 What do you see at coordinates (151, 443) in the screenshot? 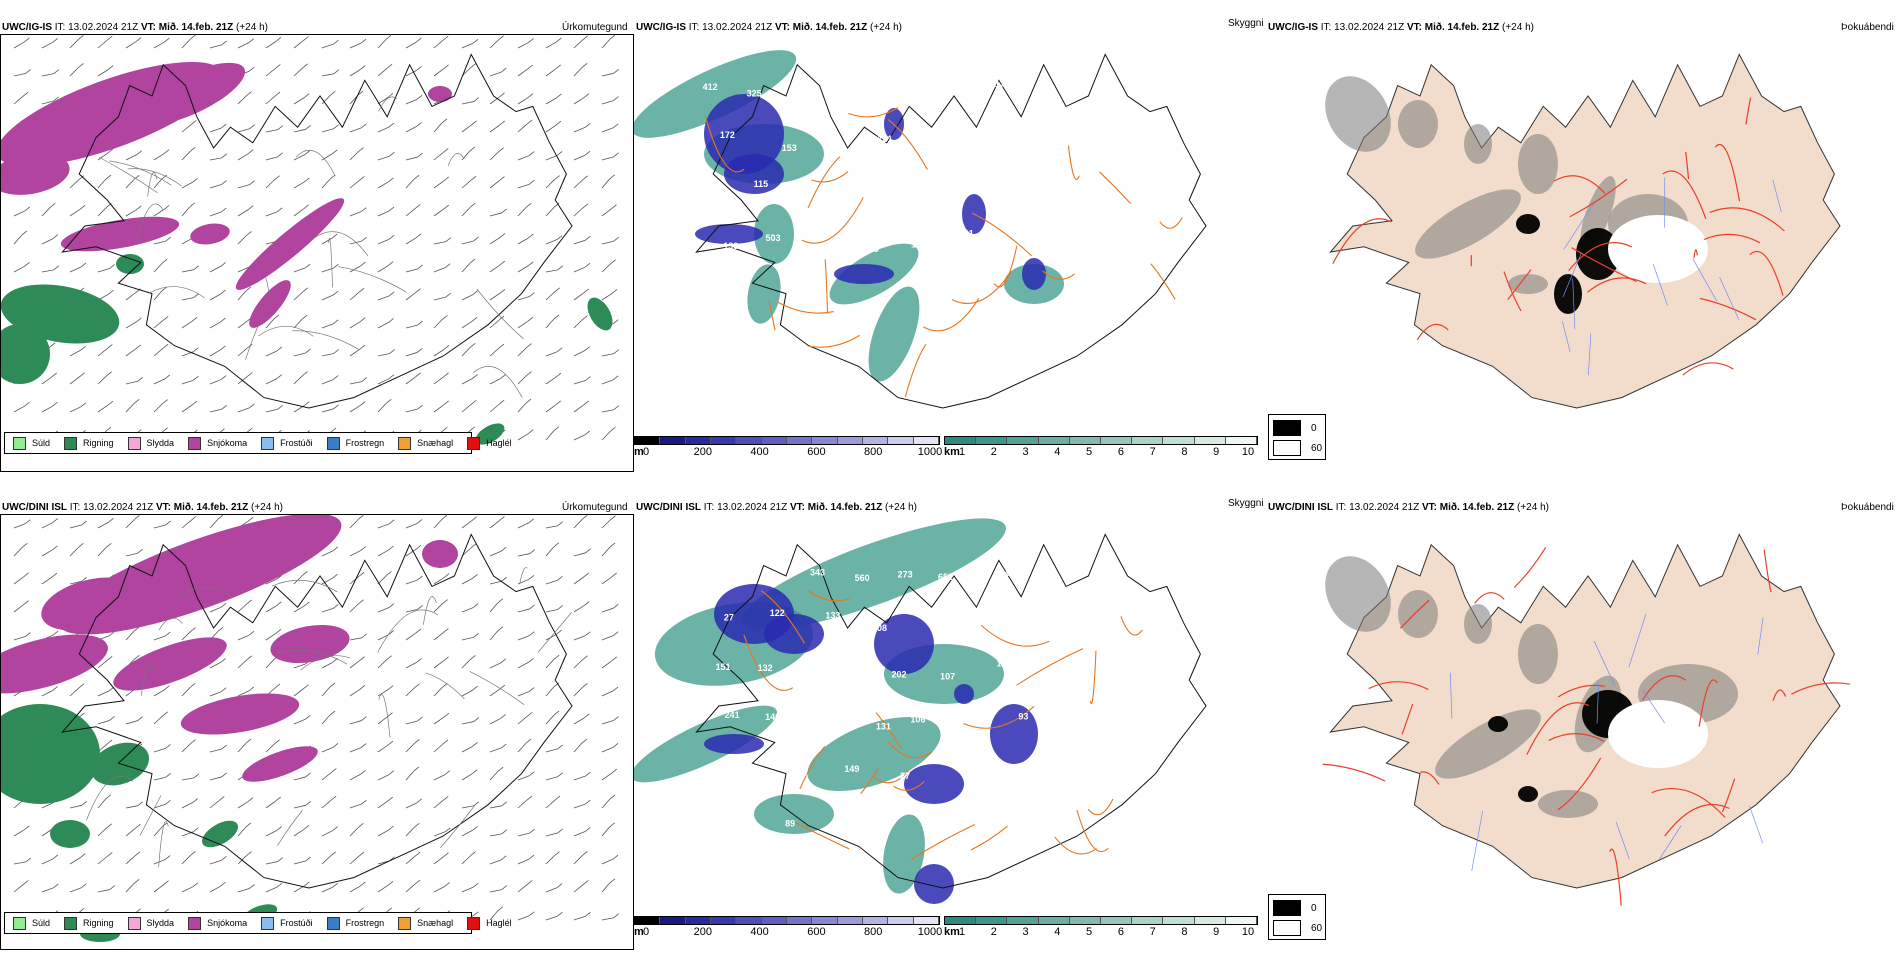
I see `legend-item: Slydda` at bounding box center [151, 443].